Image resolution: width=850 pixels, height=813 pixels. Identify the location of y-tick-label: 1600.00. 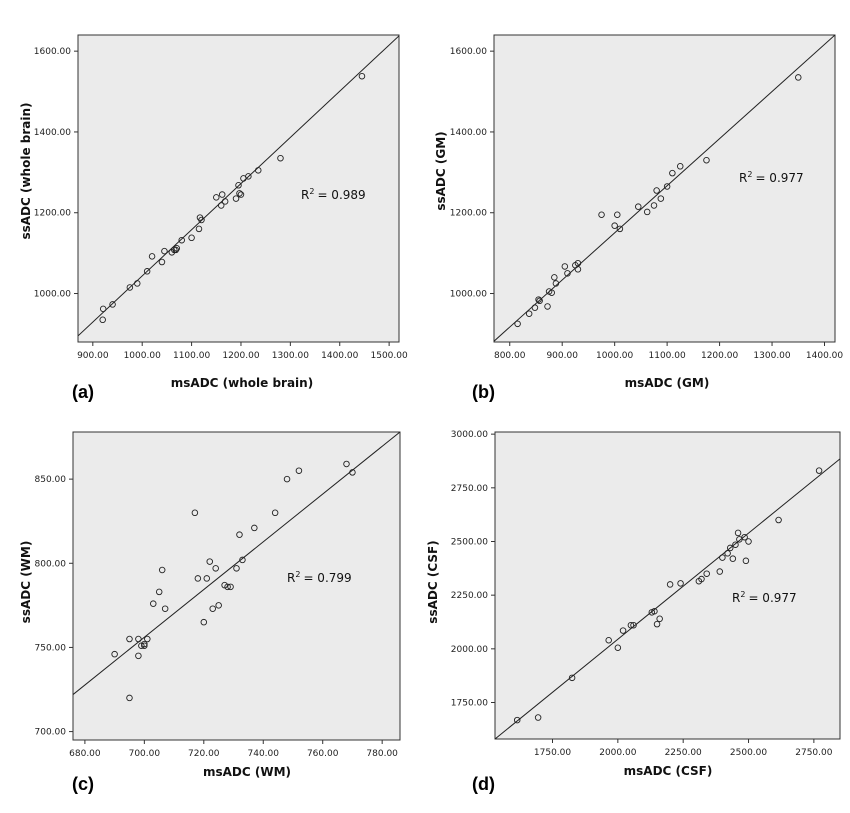
(52, 52).